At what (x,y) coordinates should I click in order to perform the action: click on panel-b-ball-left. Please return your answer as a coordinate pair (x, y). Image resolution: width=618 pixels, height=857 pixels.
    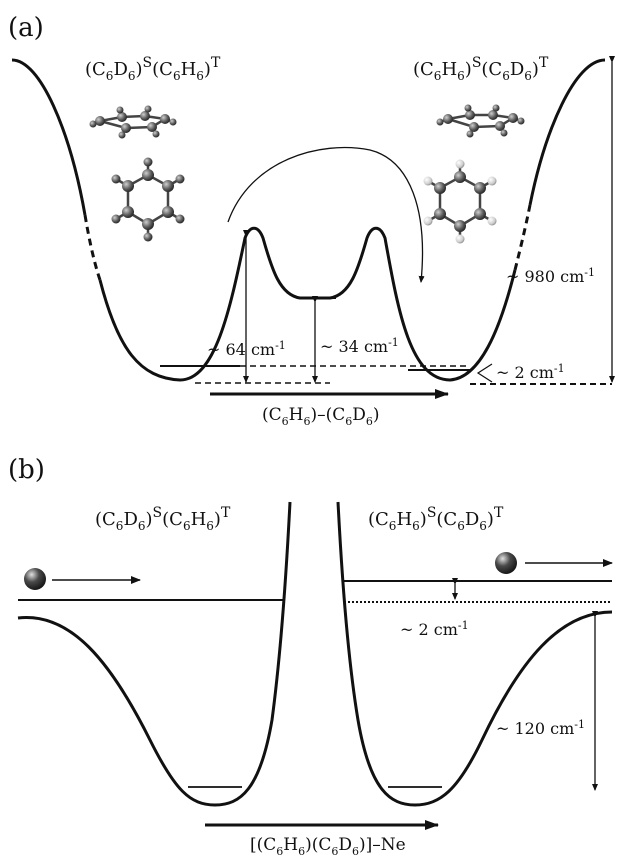
    Looking at the image, I should click on (35, 579).